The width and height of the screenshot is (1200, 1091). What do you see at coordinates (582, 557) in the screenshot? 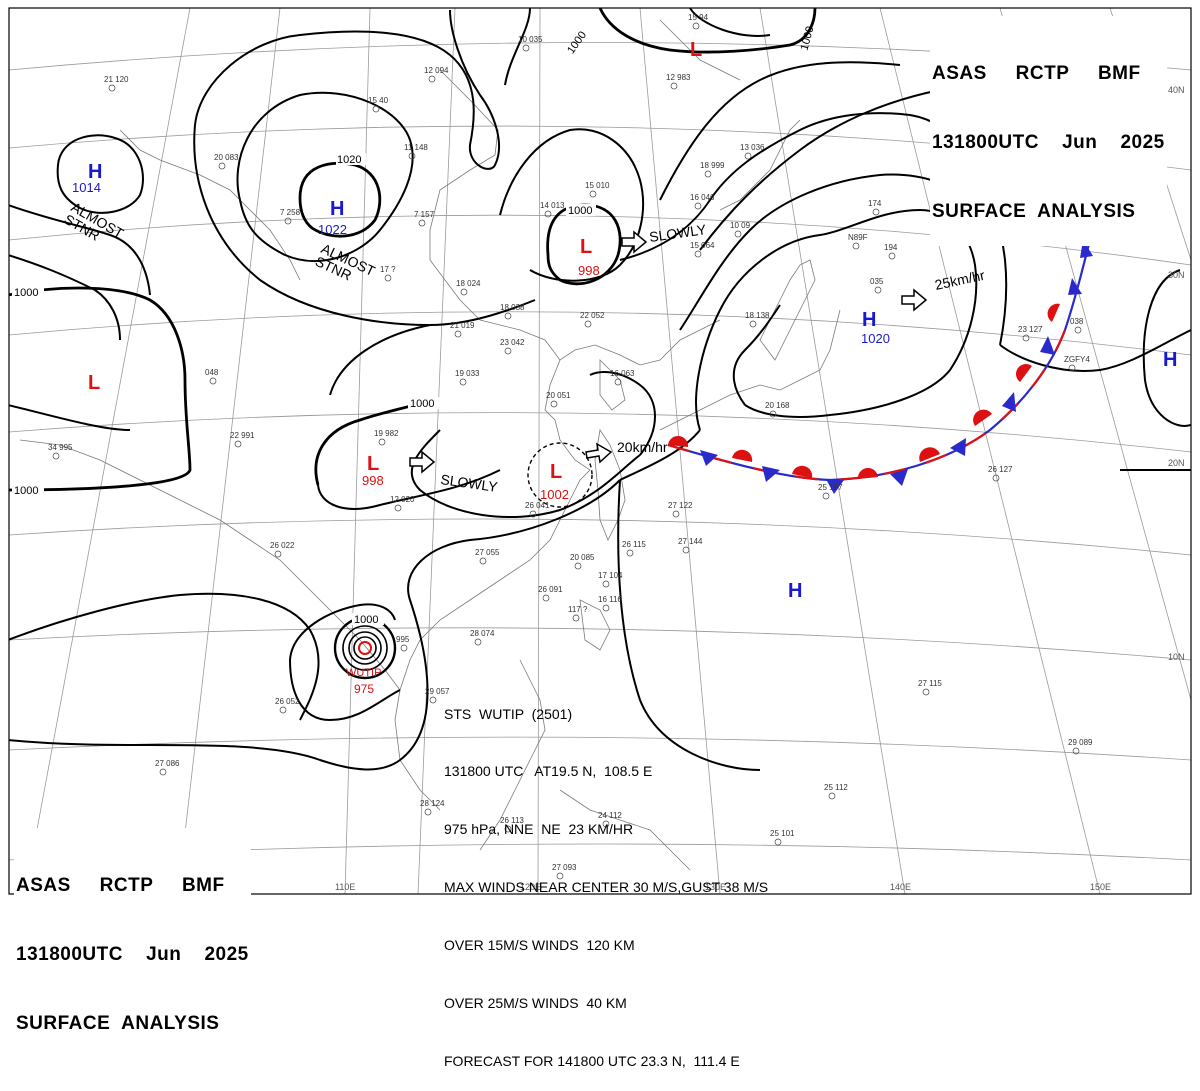
I see `station-value: 20 085` at bounding box center [582, 557].